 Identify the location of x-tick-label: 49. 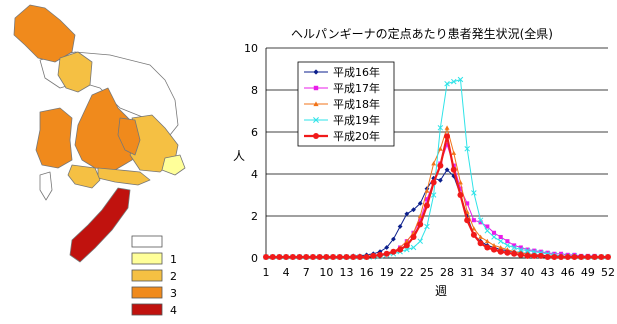
(588, 272).